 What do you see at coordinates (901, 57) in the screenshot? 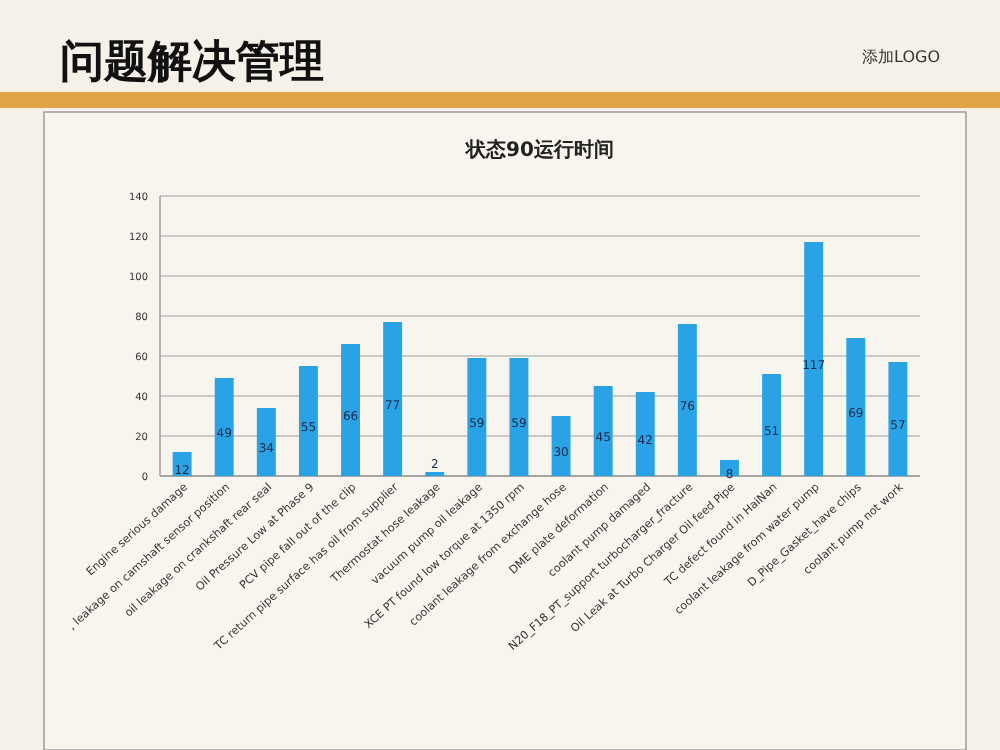
I see `text: 添加LOGO` at bounding box center [901, 57].